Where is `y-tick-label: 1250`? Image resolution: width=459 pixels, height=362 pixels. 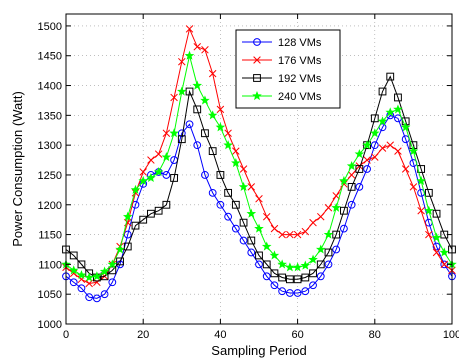
y-tick-label: 1250 is located at coordinates (50, 176).